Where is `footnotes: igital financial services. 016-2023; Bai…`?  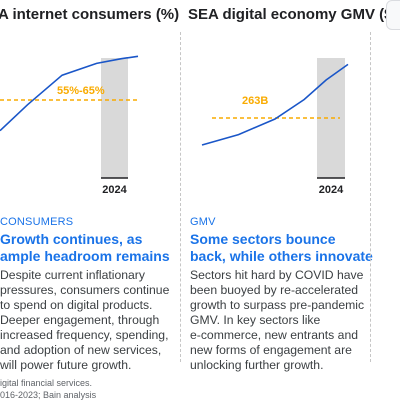 footnotes: igital financial services. 016-2023; Bai… is located at coordinates (48, 389).